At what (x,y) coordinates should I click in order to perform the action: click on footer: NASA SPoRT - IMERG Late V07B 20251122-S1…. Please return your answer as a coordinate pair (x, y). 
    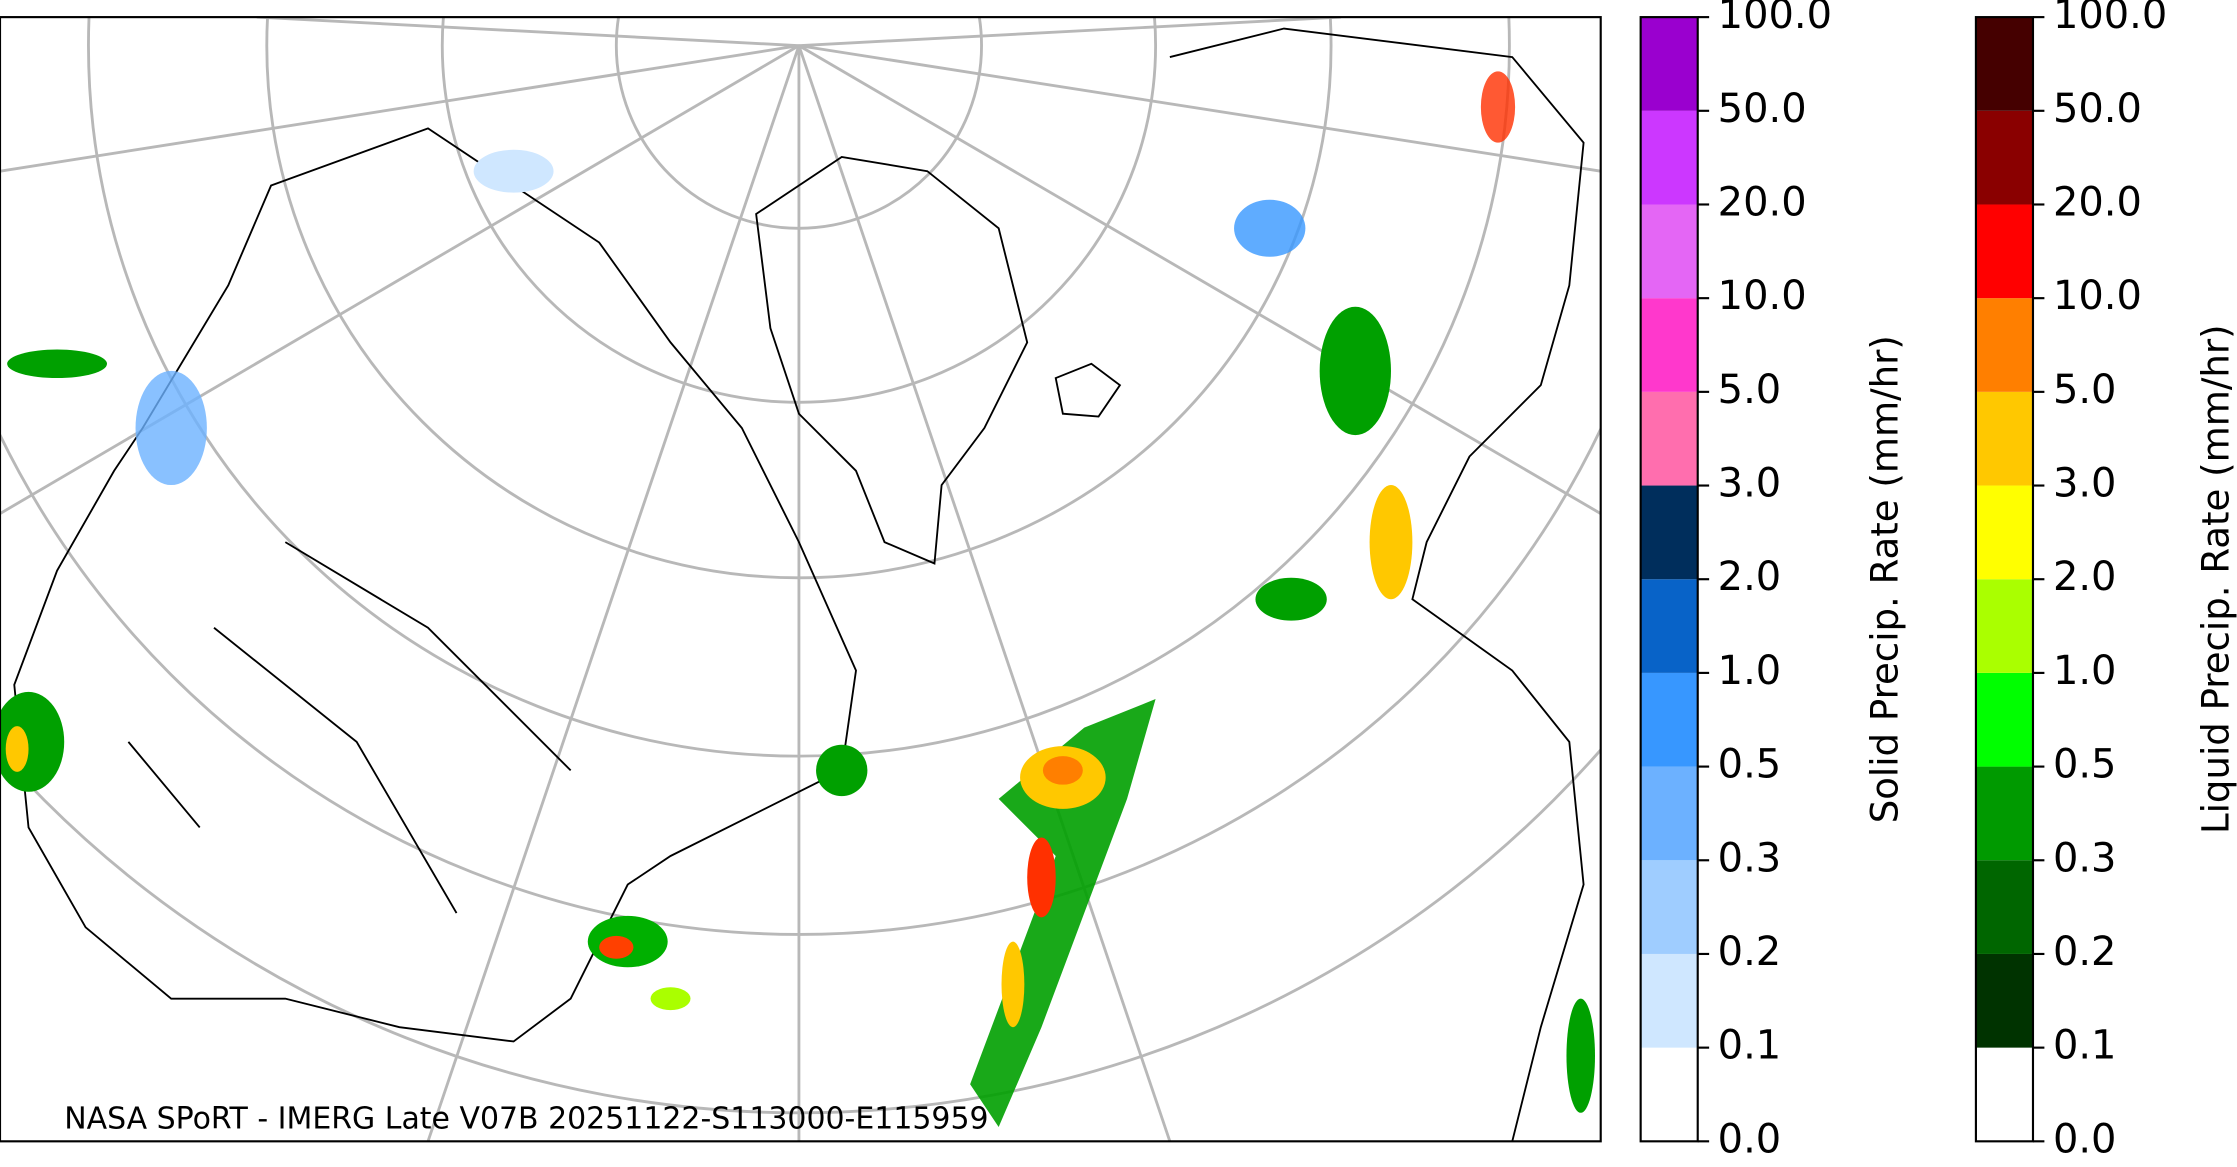
    Looking at the image, I should click on (526, 1118).